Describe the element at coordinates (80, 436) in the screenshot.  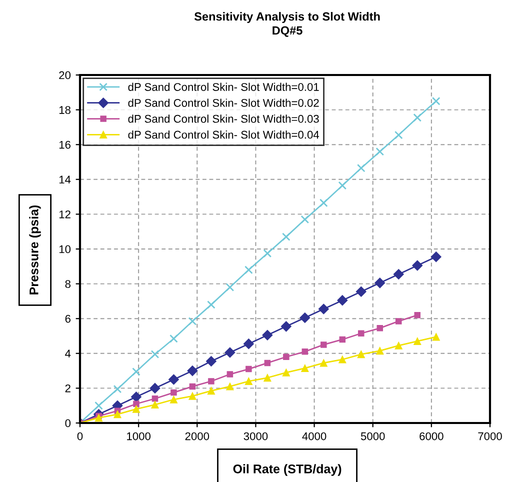
I see `x-tick-label: 0` at that location.